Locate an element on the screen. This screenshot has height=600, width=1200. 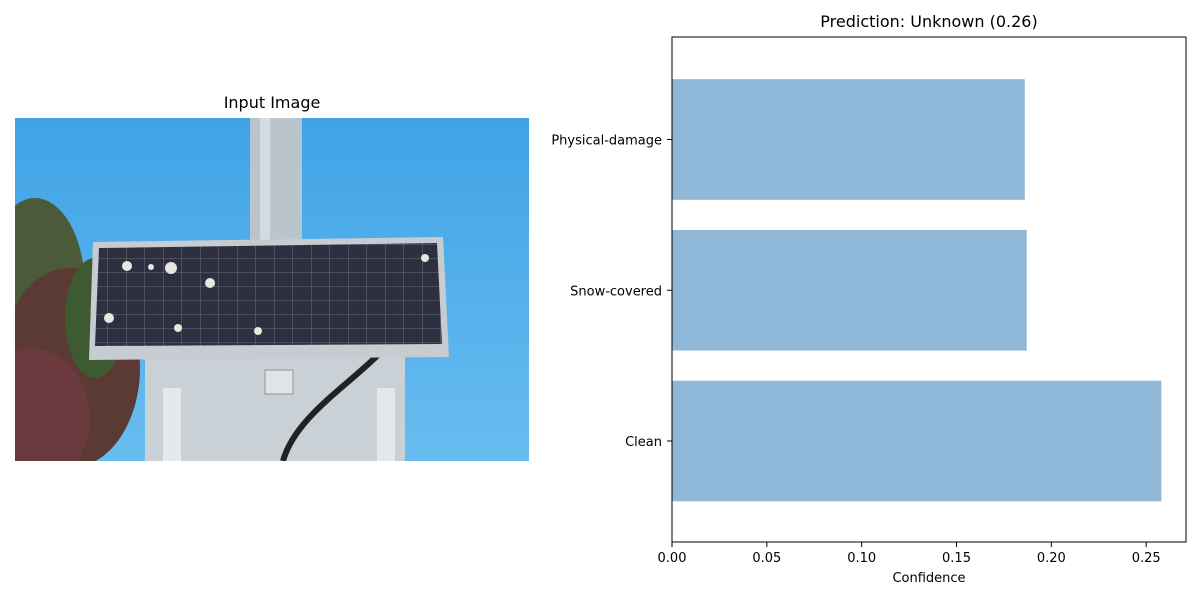
x-tick-label: 0.05 is located at coordinates (766, 558).